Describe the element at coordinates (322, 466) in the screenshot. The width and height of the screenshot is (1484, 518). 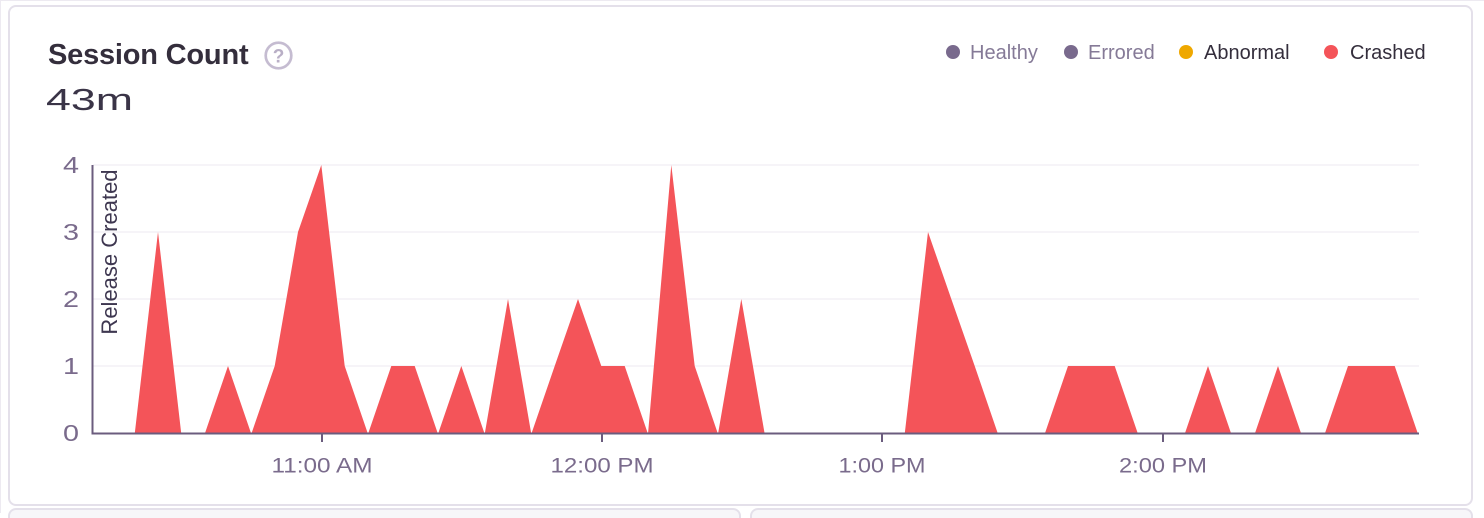
I see `svg-text: 11:00 AM` at that location.